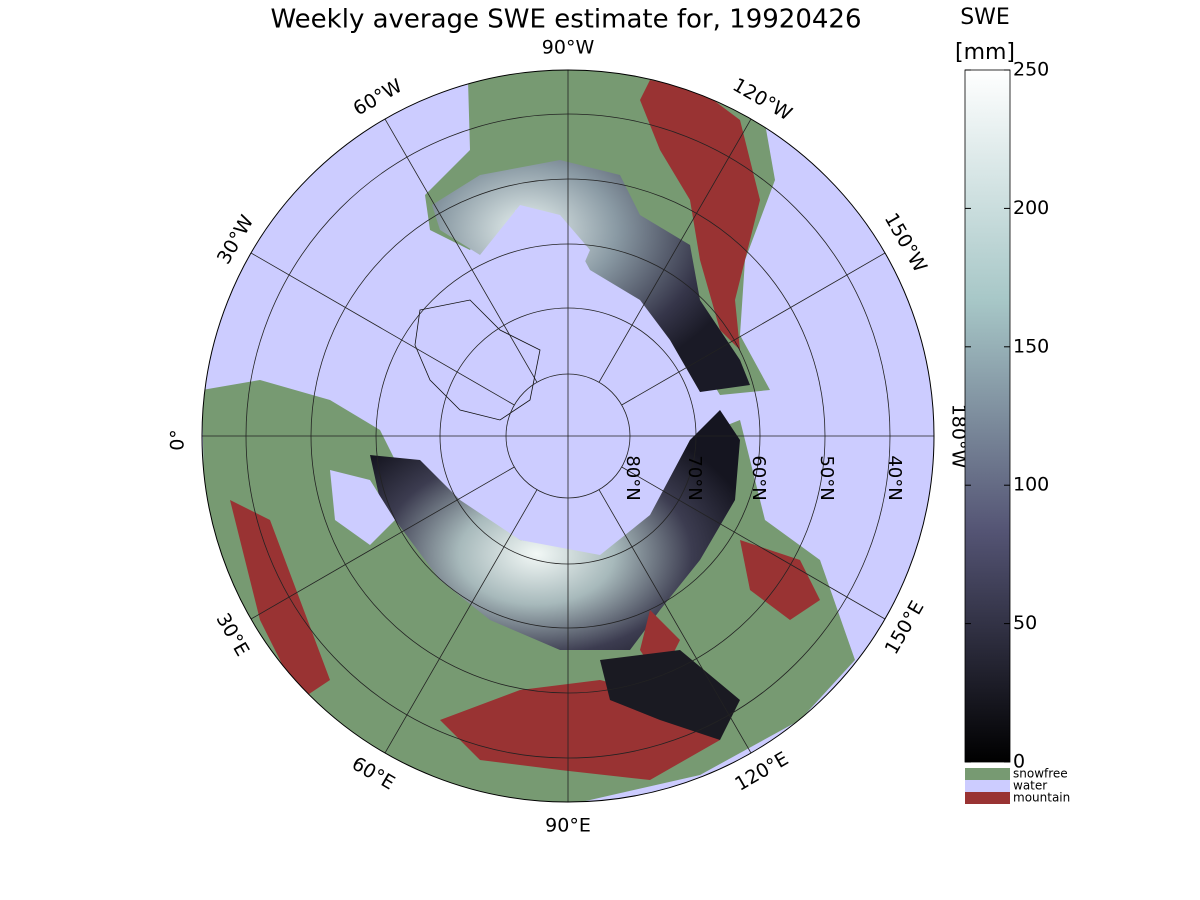  What do you see at coordinates (373, 774) in the screenshot?
I see `lon-label: 60°E` at bounding box center [373, 774].